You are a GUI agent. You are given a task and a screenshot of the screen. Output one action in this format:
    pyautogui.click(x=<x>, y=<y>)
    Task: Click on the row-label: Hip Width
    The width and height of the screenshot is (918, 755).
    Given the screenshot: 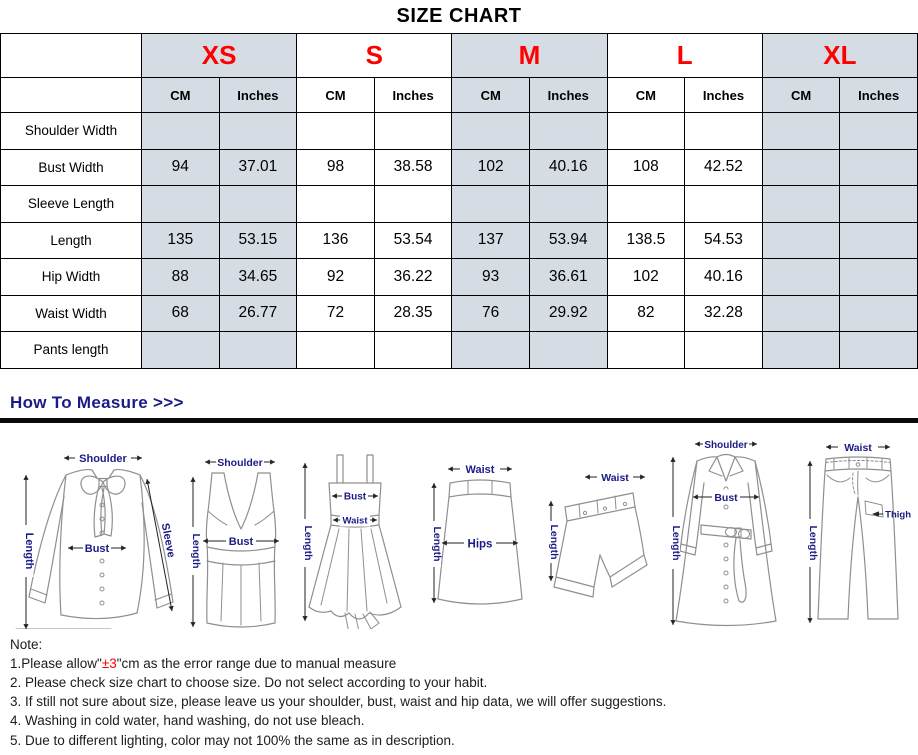 What is the action you would take?
    pyautogui.click(x=71, y=277)
    